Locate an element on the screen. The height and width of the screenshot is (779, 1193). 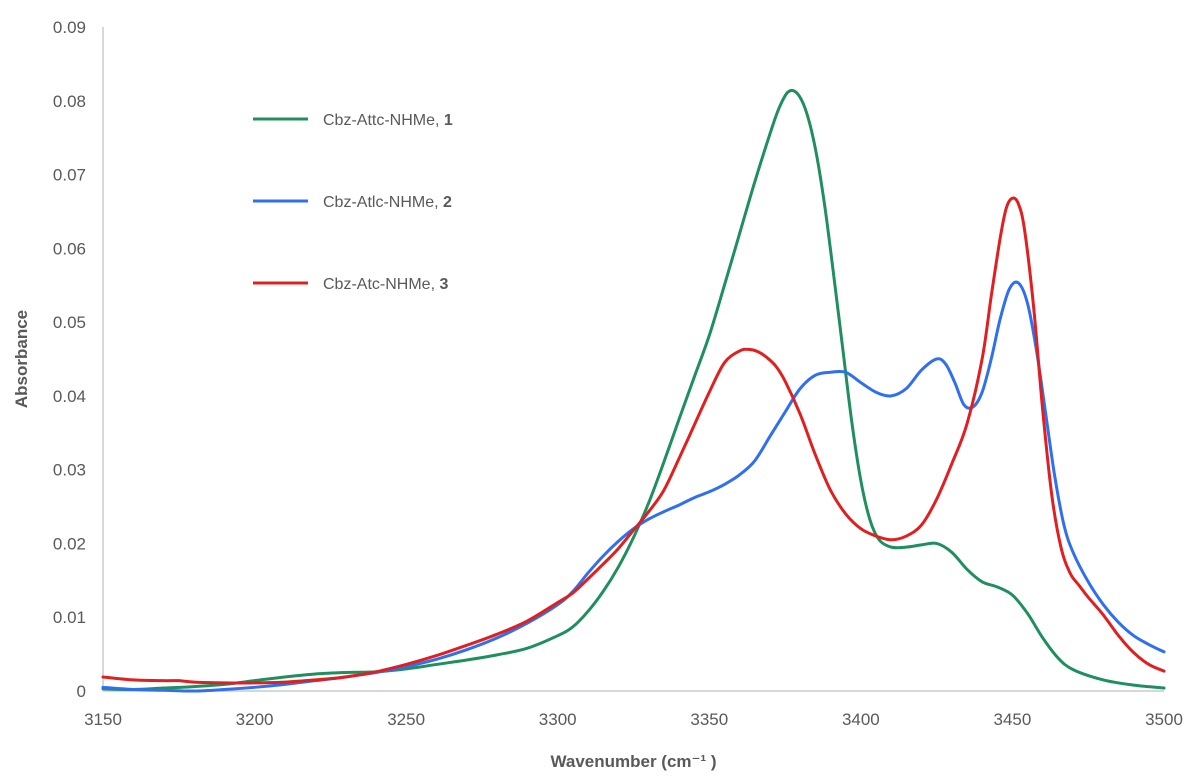
y-tick-label: 0.05 is located at coordinates (69, 322).